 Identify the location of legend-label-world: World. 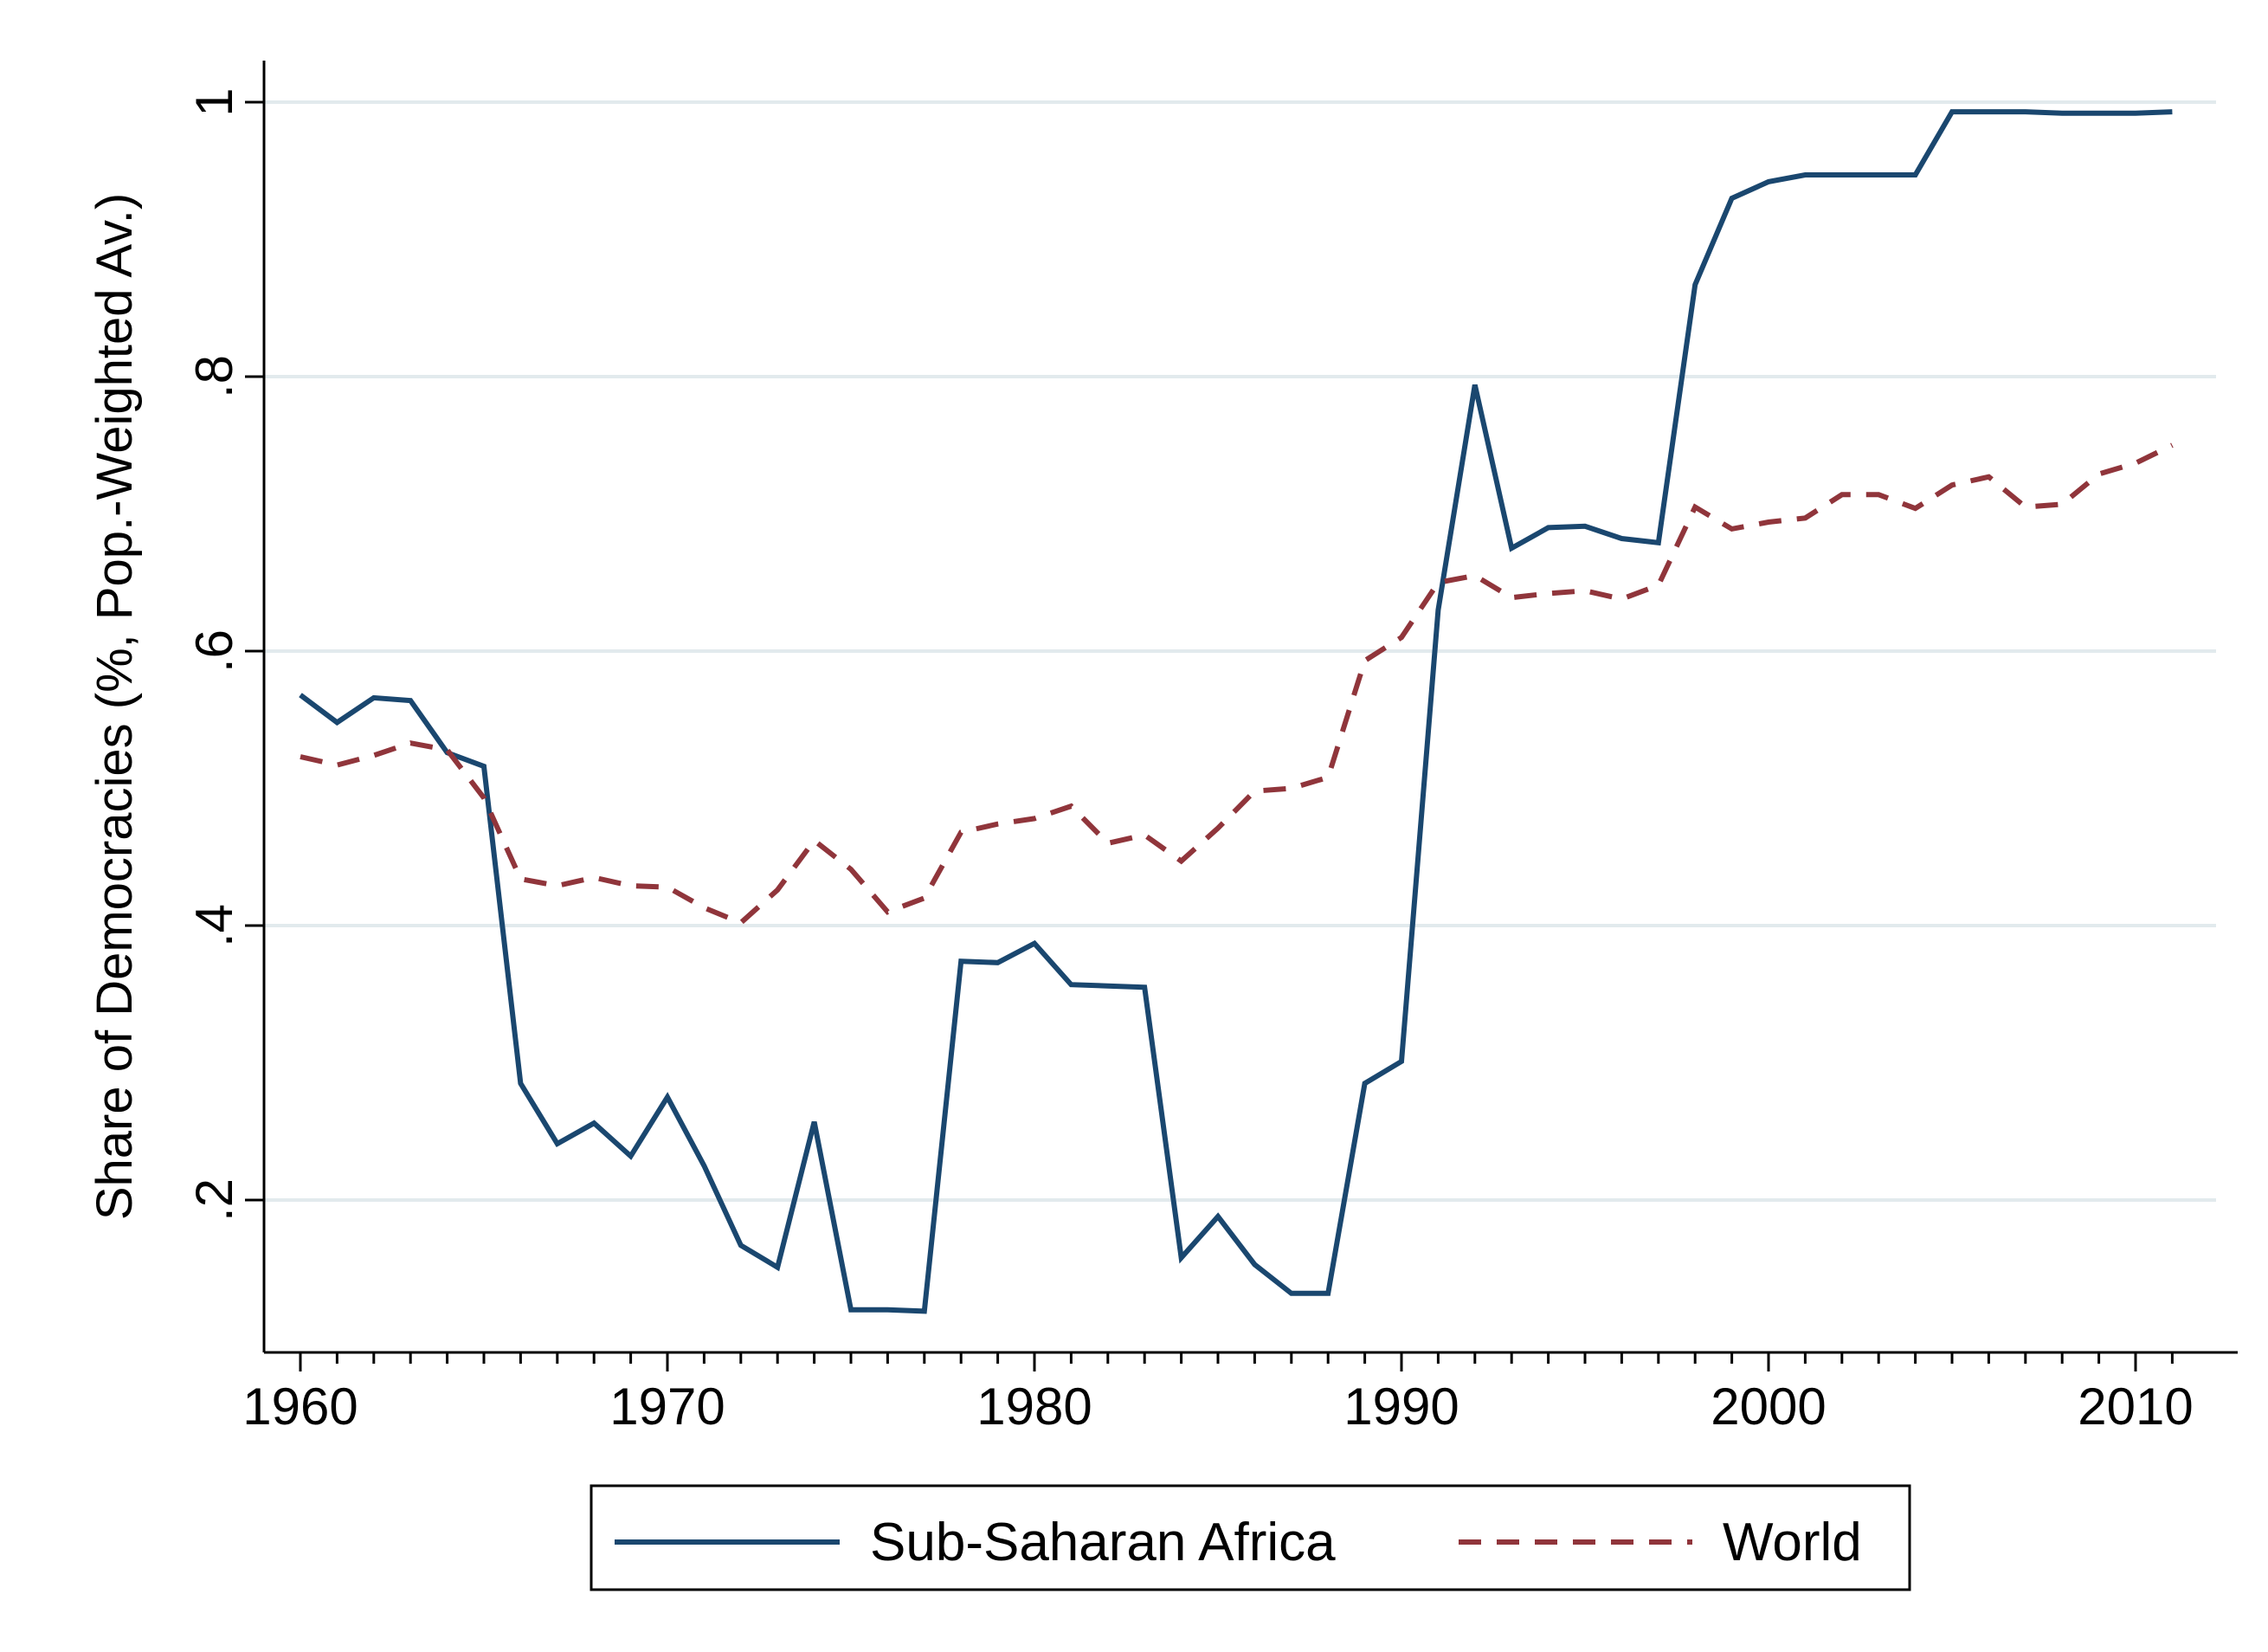
(1792, 1542).